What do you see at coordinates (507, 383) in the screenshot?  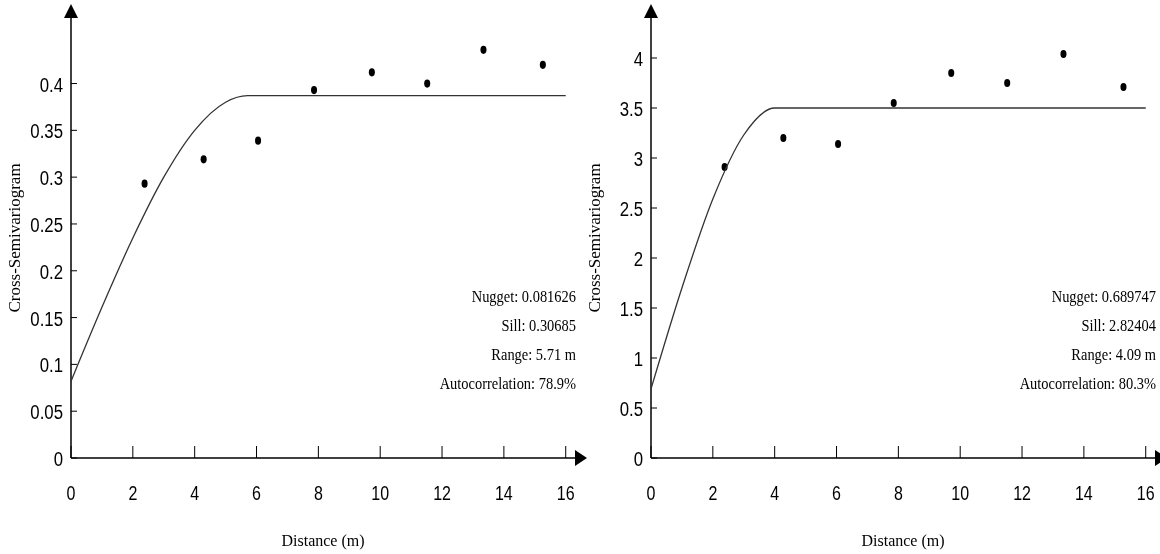 I see `annotation: Autocorrelation: 78.9%` at bounding box center [507, 383].